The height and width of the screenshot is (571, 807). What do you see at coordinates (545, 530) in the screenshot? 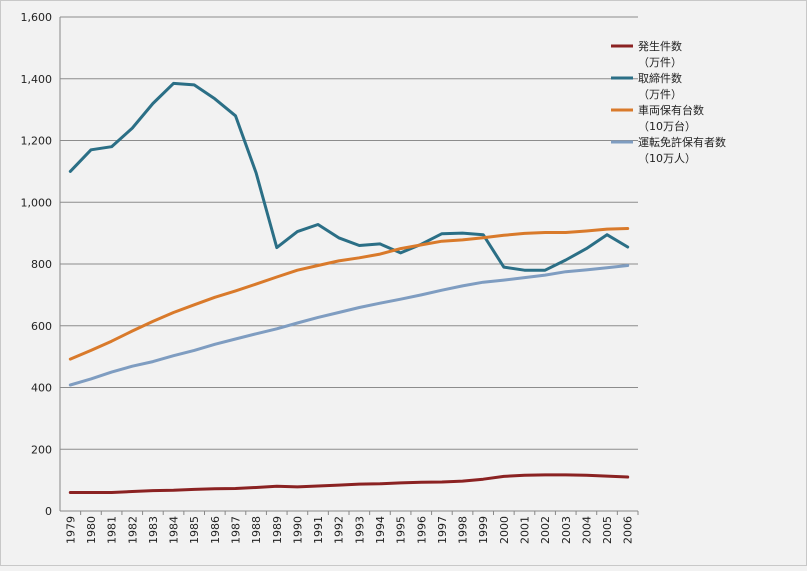
I see `x-tick-label: 2002` at bounding box center [545, 530].